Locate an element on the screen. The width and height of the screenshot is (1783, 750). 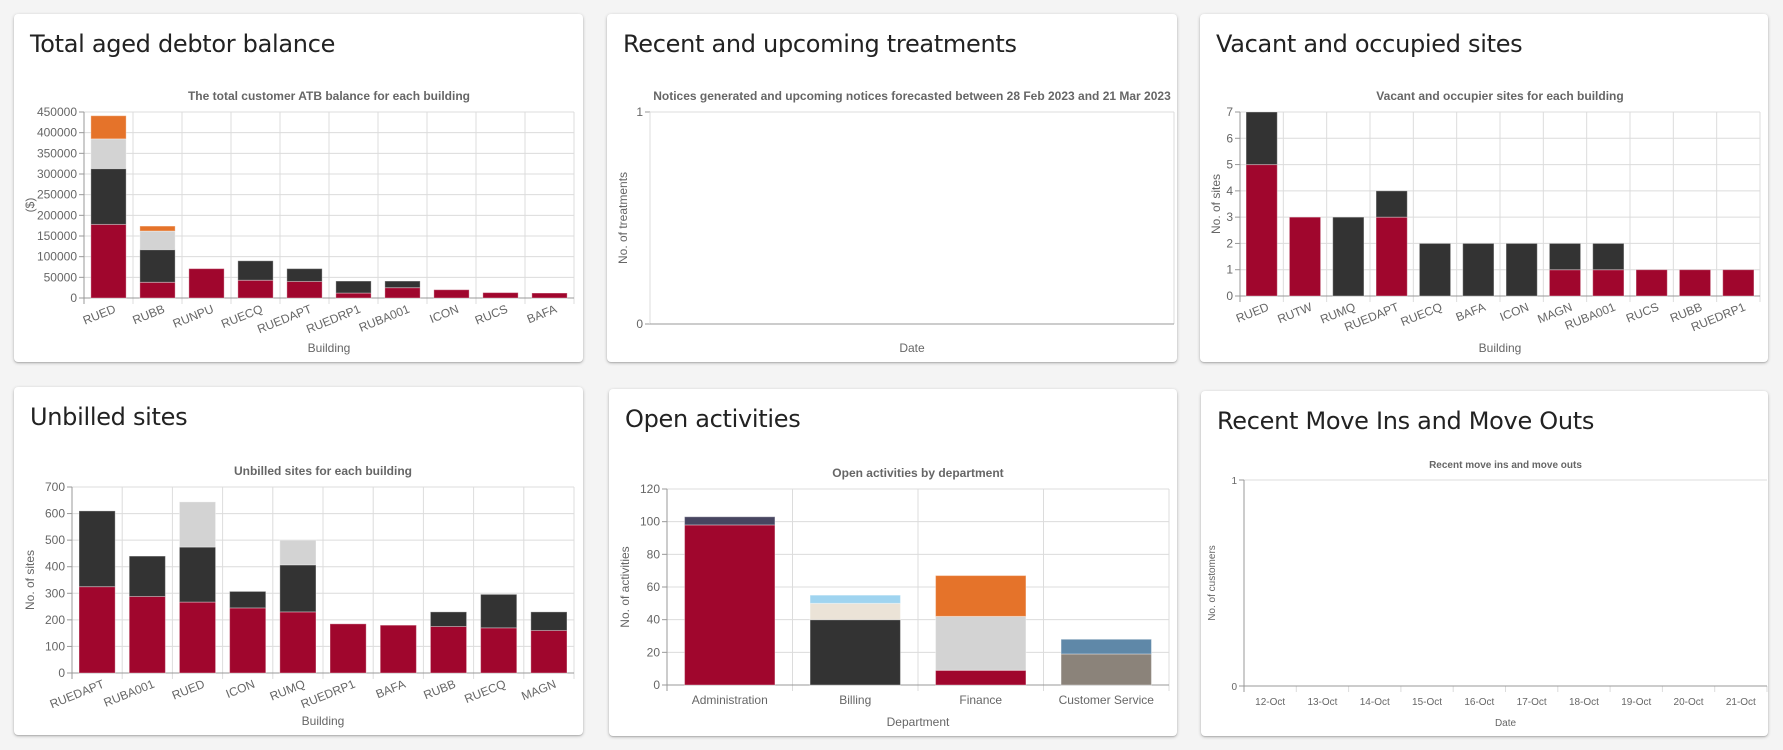
x-tick-label: RUCS is located at coordinates (491, 315).